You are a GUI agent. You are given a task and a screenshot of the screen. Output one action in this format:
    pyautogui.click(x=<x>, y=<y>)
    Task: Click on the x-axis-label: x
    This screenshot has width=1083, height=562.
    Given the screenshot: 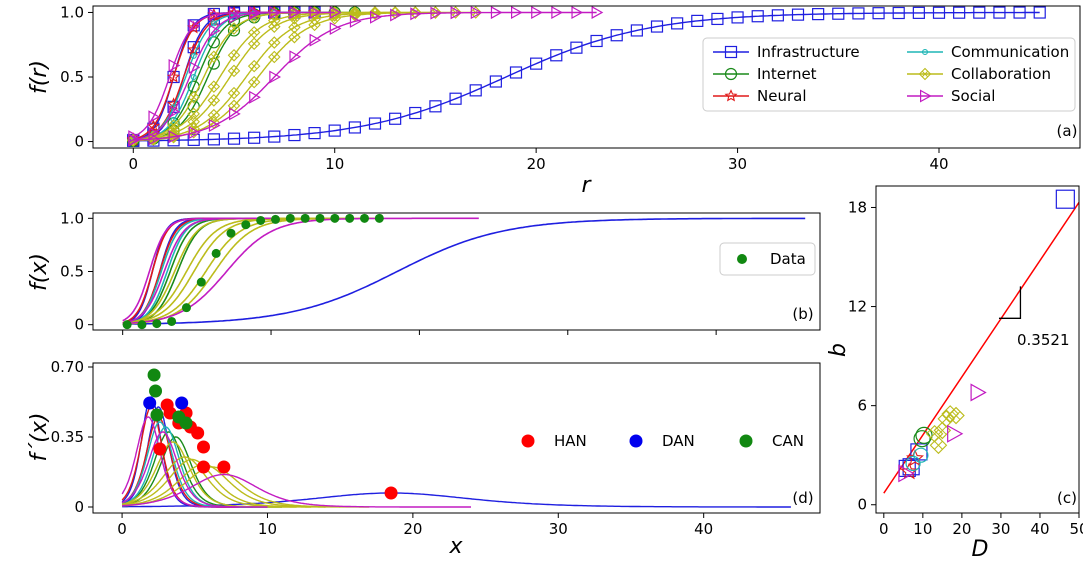 What is the action you would take?
    pyautogui.click(x=455, y=546)
    